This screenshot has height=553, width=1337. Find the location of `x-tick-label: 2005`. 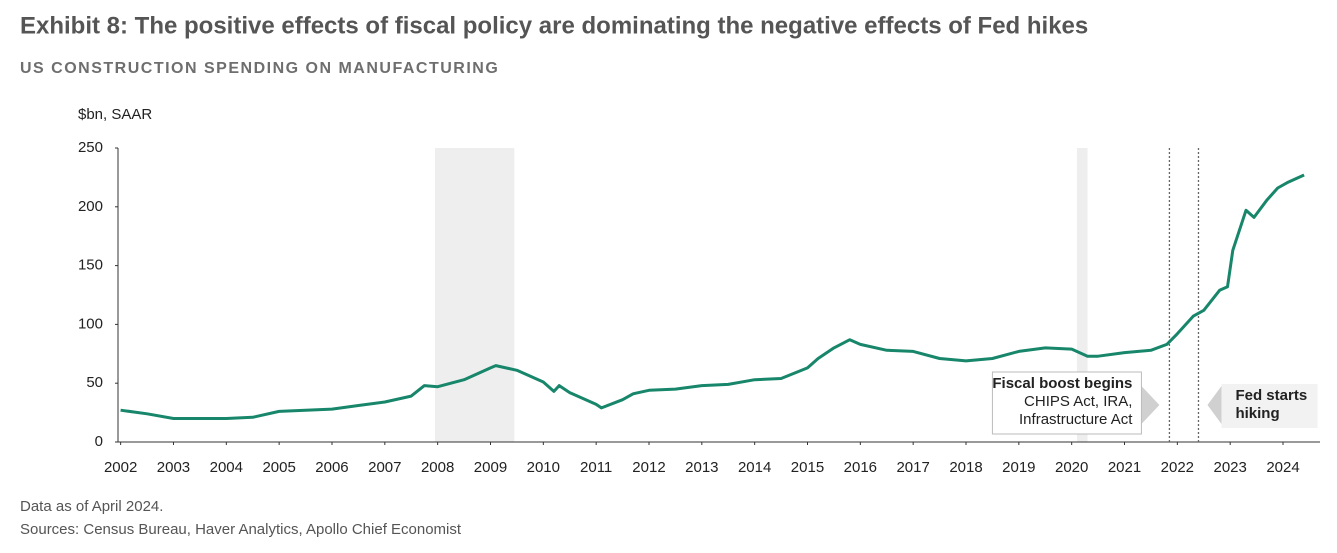

x-tick-label: 2005 is located at coordinates (278, 467).